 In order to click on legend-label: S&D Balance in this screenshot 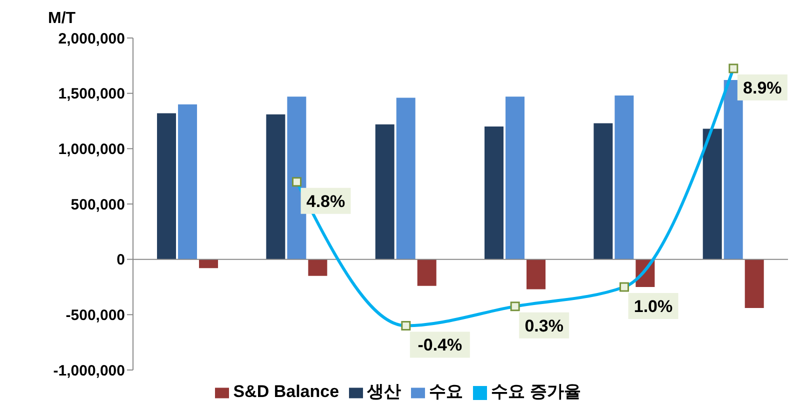, I will do `click(286, 391)`.